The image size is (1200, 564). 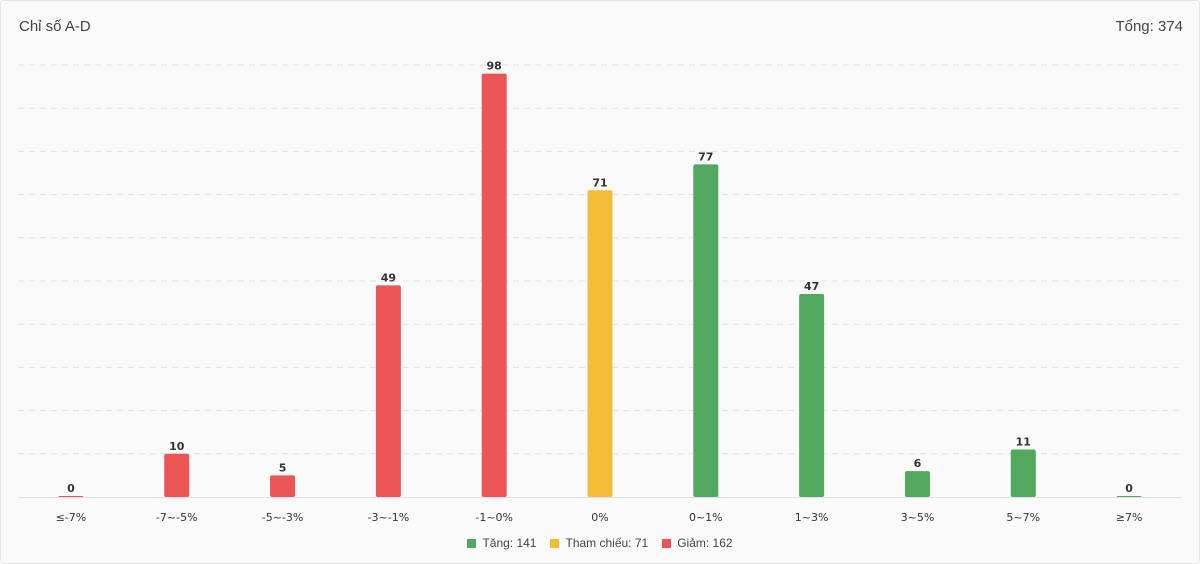 What do you see at coordinates (494, 66) in the screenshot?
I see `bar-value-label: 98` at bounding box center [494, 66].